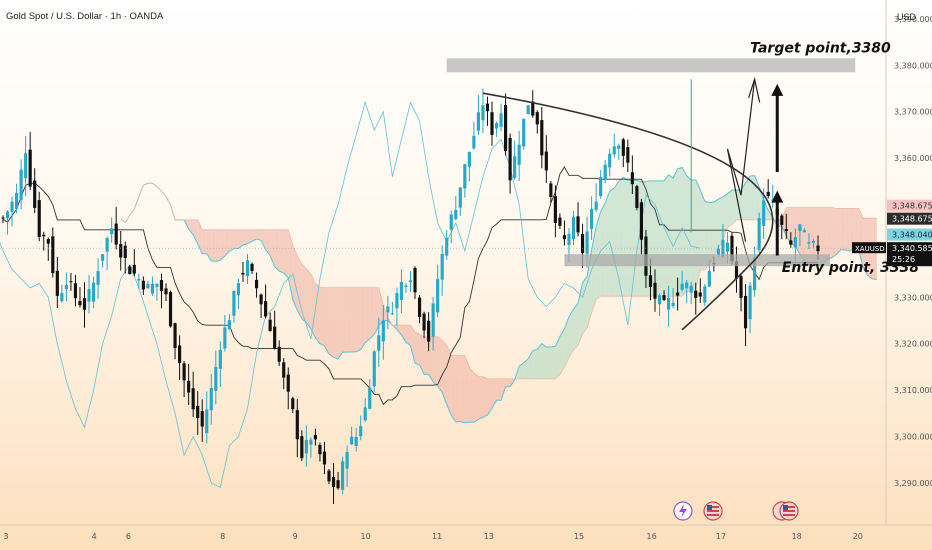  What do you see at coordinates (85, 16) in the screenshot?
I see `chart-title: Gold Spot / U.S. Dollar · 1h · OANDA` at bounding box center [85, 16].